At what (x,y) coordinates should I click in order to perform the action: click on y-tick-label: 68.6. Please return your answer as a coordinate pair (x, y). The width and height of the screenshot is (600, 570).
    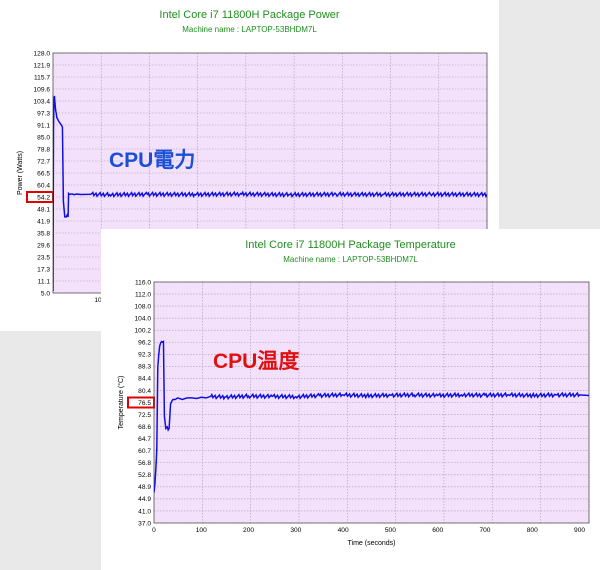
    Looking at the image, I should click on (144, 427).